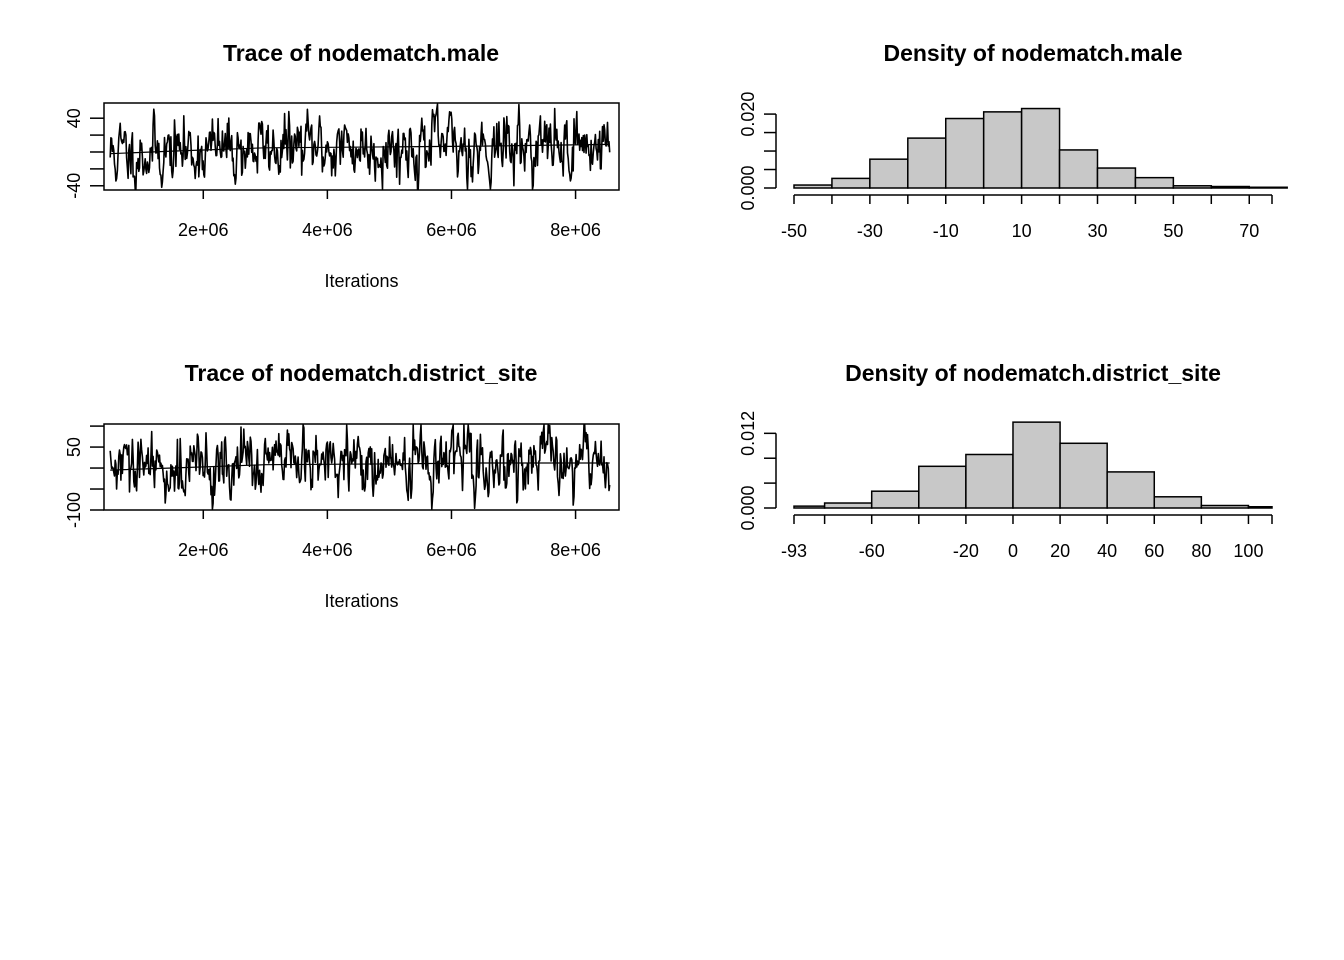 This screenshot has height=960, width=1344. Describe the element at coordinates (1201, 551) in the screenshot. I see `x-tick-label: 80` at that location.